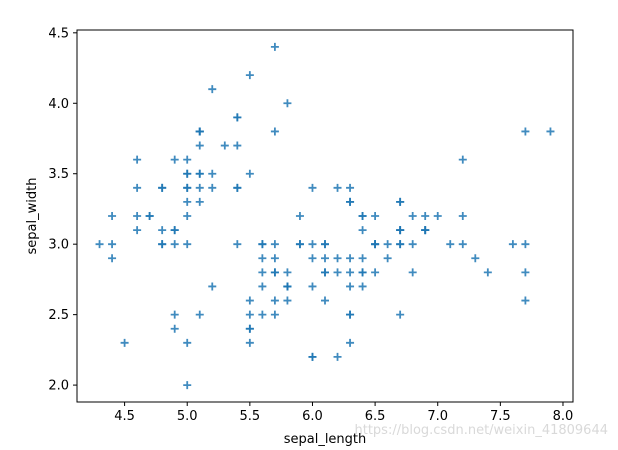 The width and height of the screenshot is (618, 450). What do you see at coordinates (58, 174) in the screenshot?
I see `y-tick-label: 3.5` at bounding box center [58, 174].